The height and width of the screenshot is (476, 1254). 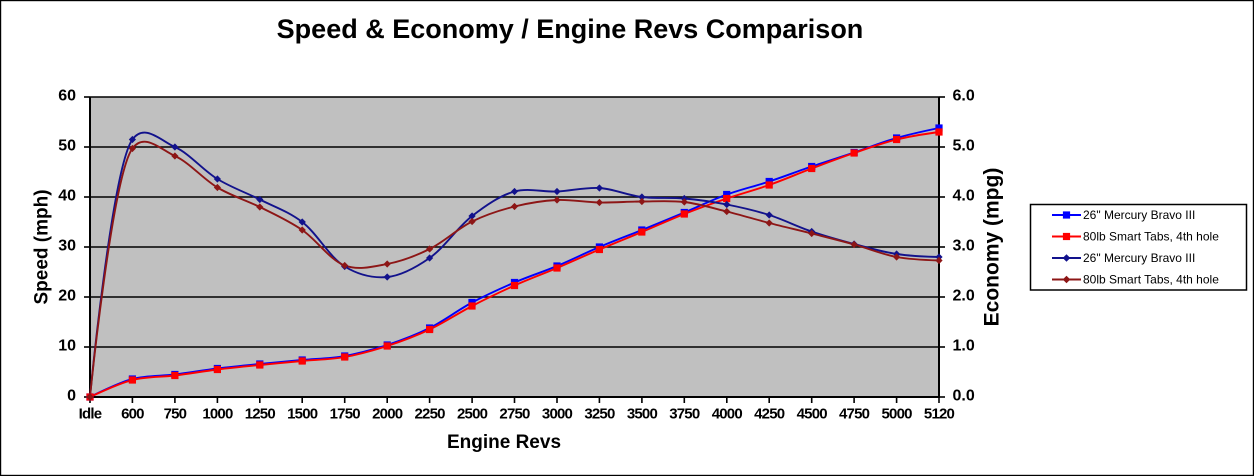 I want to click on svg-text: 2000, so click(x=387, y=414).